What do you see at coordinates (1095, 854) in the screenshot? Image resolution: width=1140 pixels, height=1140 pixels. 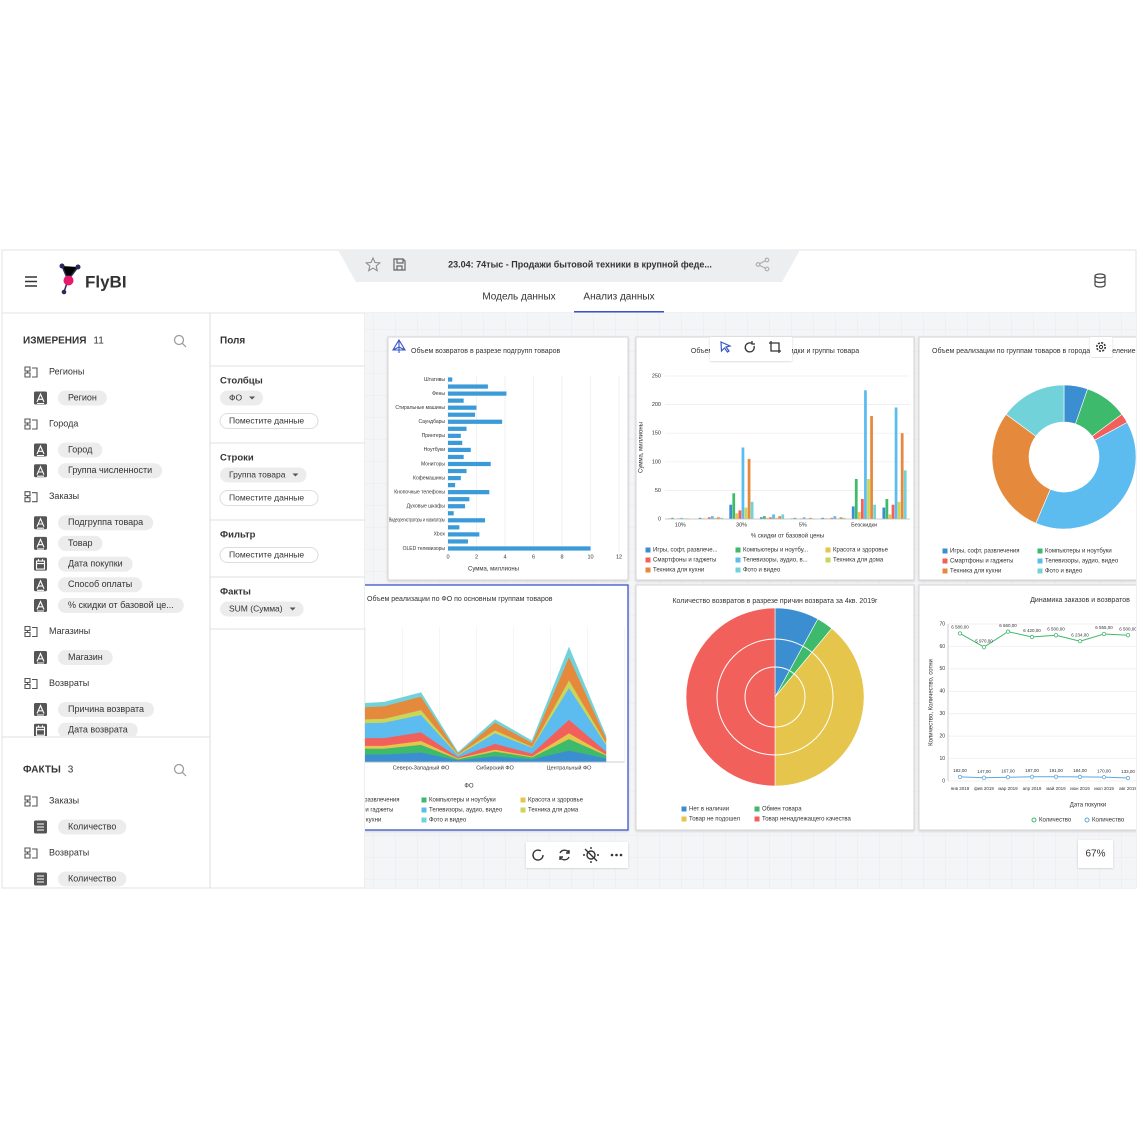 I see `zoom-box` at bounding box center [1095, 854].